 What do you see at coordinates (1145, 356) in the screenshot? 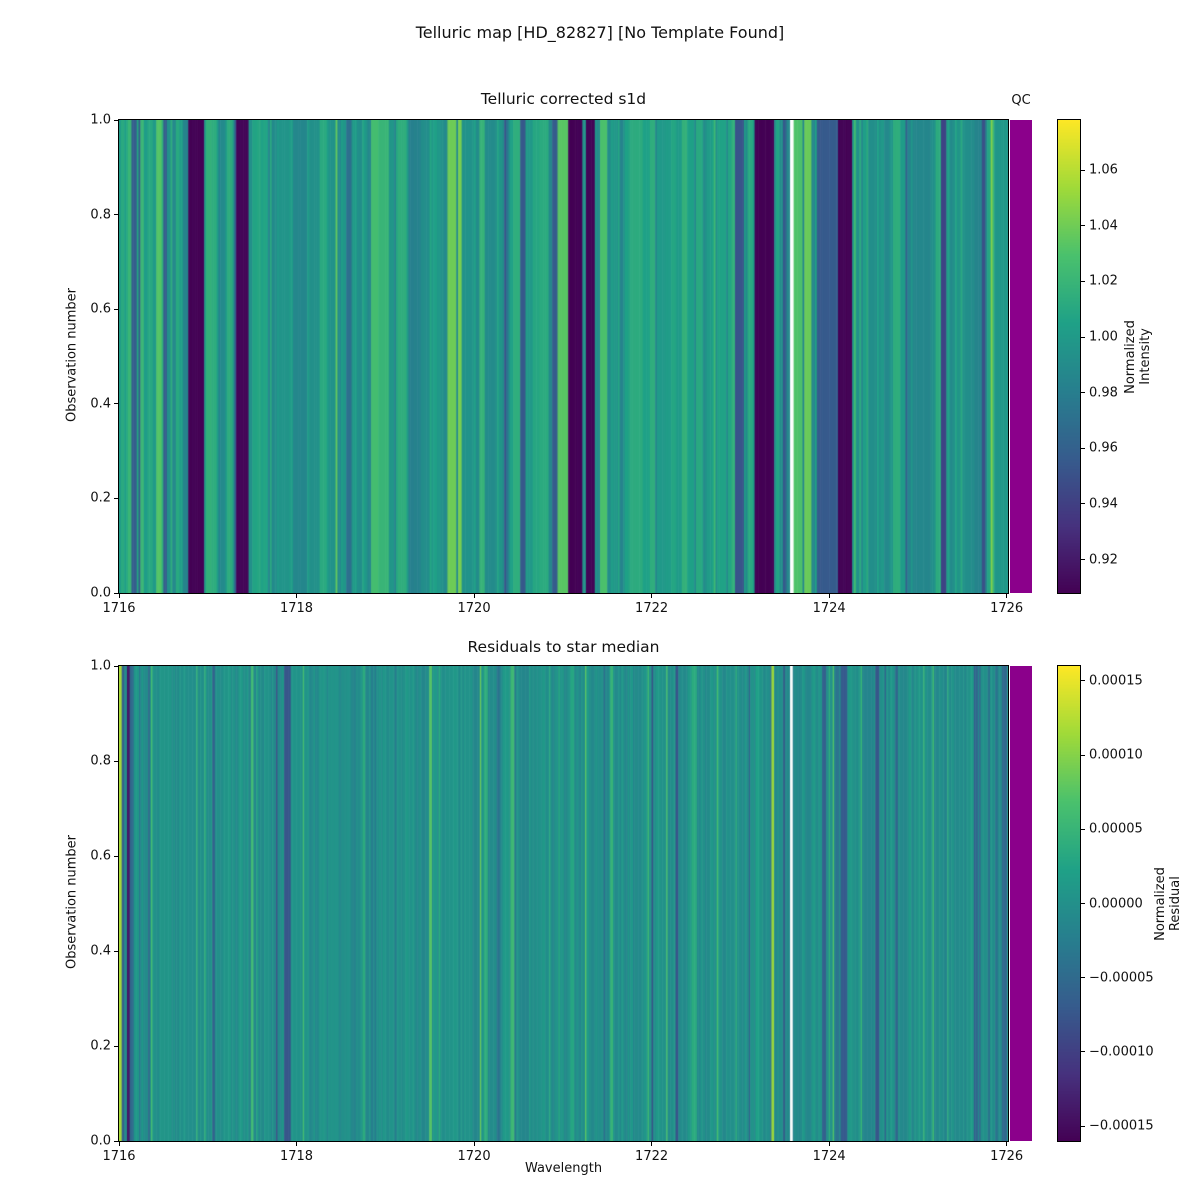
I see `colorbar-label-line2: Intensity` at bounding box center [1145, 356].